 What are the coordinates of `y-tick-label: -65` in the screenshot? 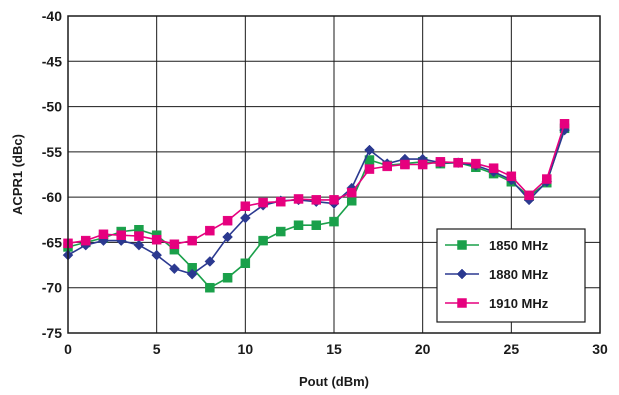 It's located at (52, 242).